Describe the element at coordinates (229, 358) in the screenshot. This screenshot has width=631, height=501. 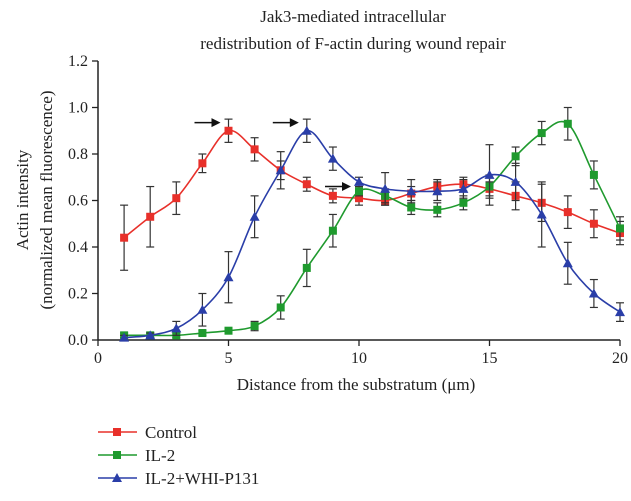
I see `x-tick-label-1: 5` at that location.